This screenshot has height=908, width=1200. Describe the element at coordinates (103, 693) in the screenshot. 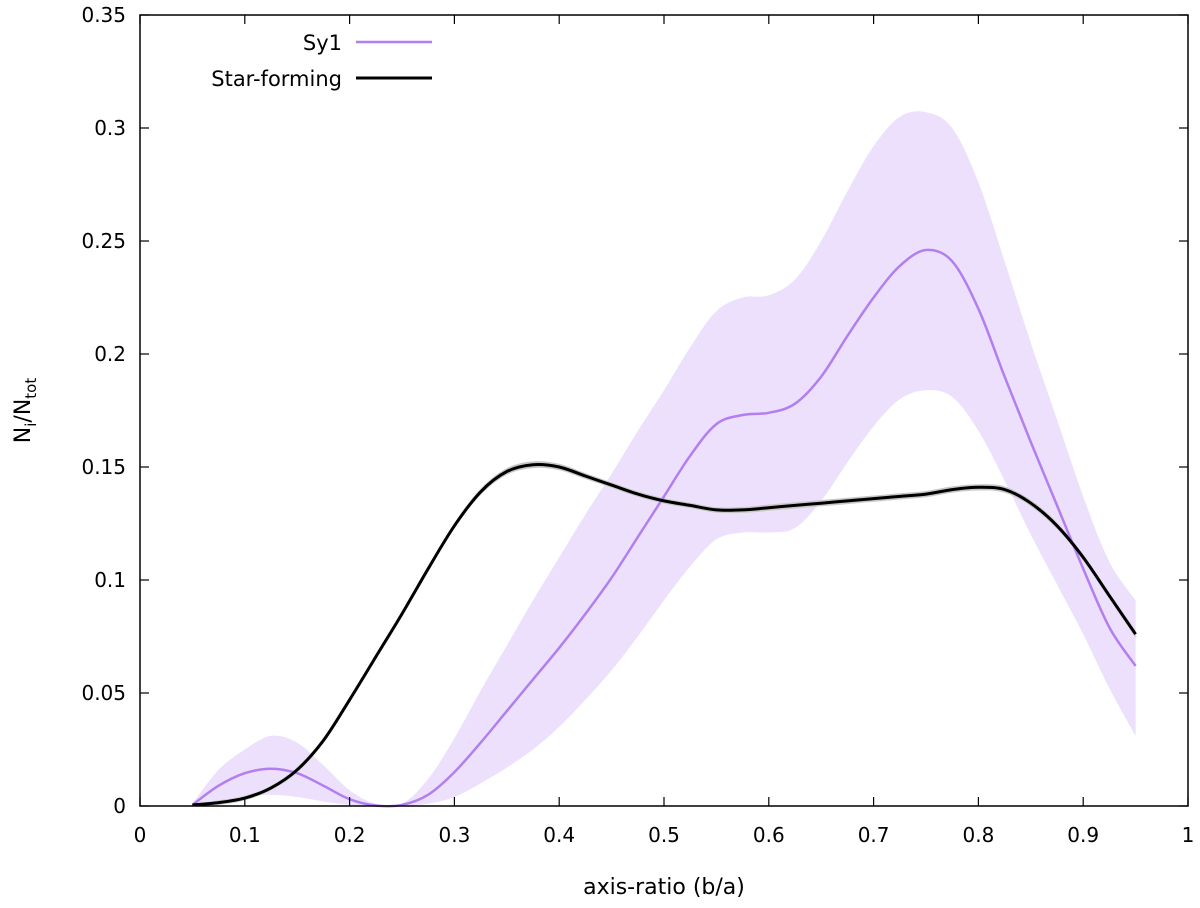

I see `y-tick-label: 0.05` at that location.